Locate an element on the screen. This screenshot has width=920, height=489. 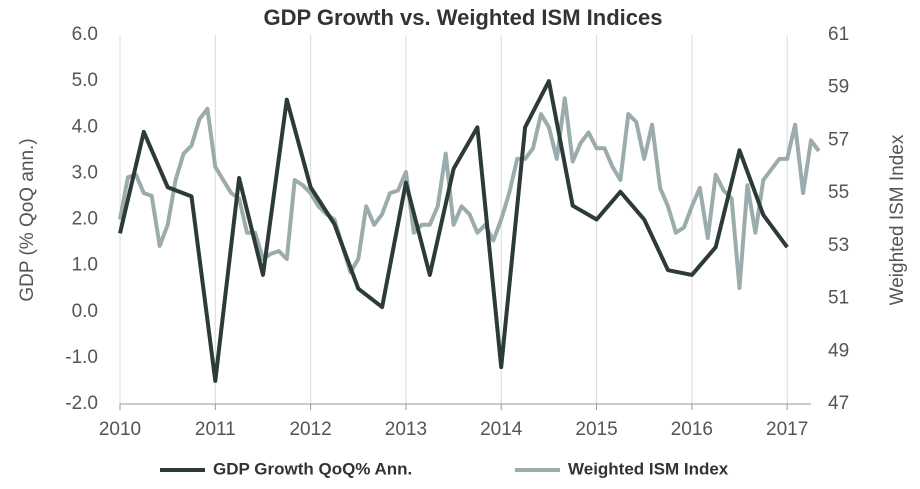
legend-label: GDP Growth QoQ% Ann. is located at coordinates (312, 468).